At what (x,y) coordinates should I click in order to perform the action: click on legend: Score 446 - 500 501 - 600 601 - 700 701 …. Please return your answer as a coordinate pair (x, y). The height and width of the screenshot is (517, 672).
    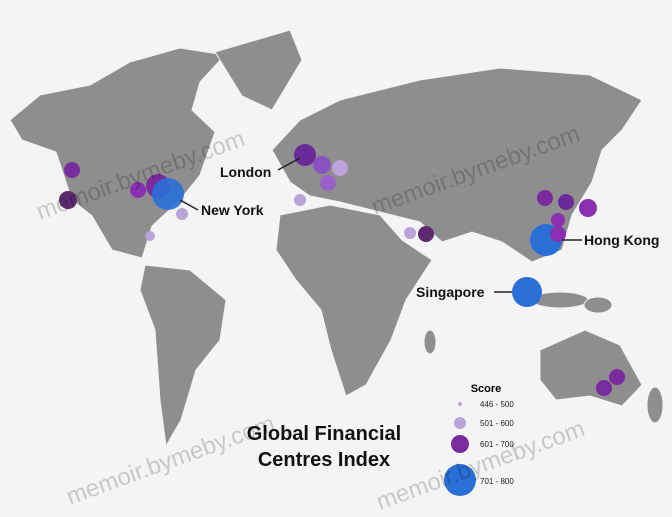
    Looking at the image, I should click on (479, 439).